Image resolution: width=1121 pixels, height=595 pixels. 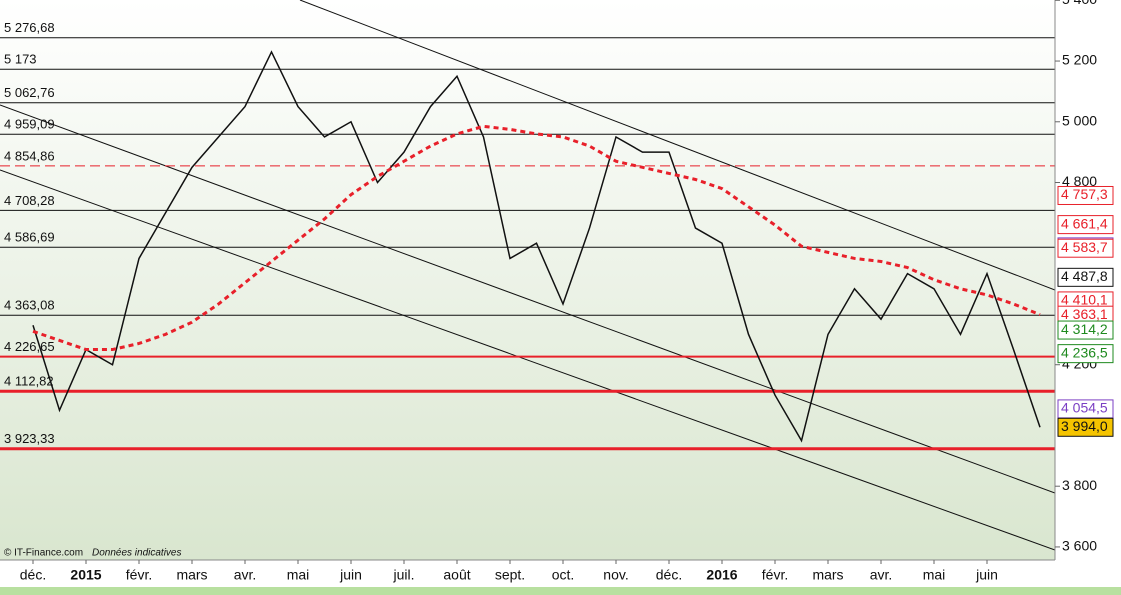 I want to click on y-tick-label: 5 000, so click(x=1079, y=120).